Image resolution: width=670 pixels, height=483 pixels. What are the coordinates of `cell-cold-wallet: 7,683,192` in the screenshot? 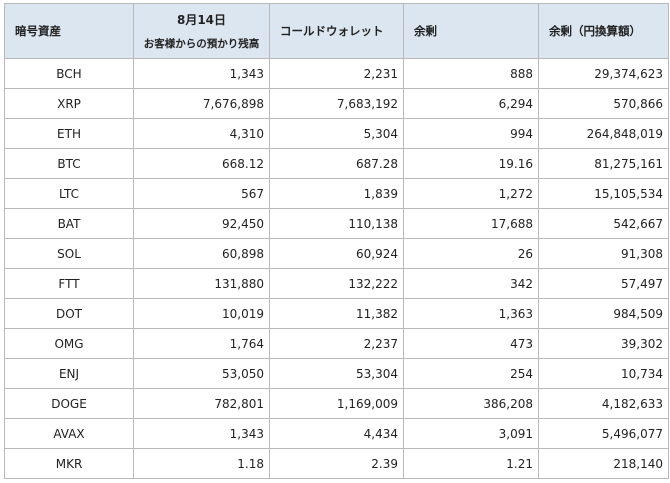 It's located at (336, 103).